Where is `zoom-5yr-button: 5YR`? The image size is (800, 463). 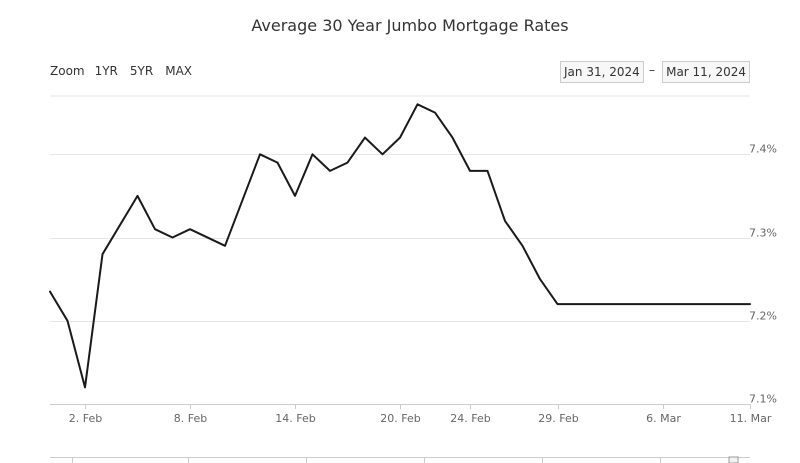 zoom-5yr-button: 5YR is located at coordinates (141, 71).